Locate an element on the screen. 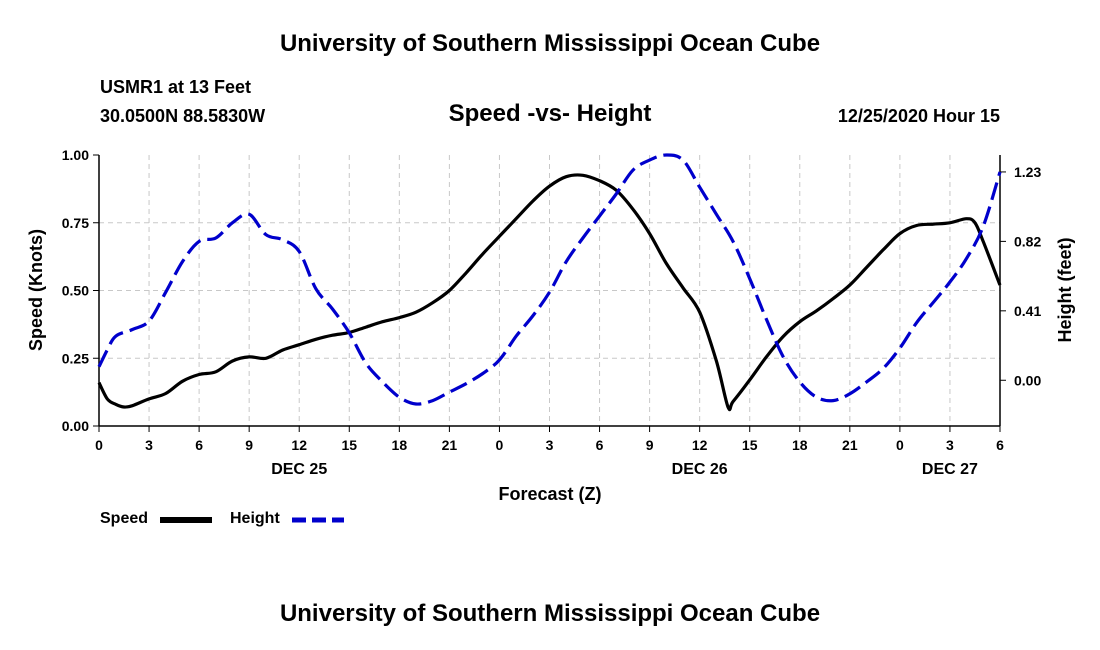 This screenshot has height=650, width=1100. y-axis-label: Speed (Knots) is located at coordinates (36, 290).